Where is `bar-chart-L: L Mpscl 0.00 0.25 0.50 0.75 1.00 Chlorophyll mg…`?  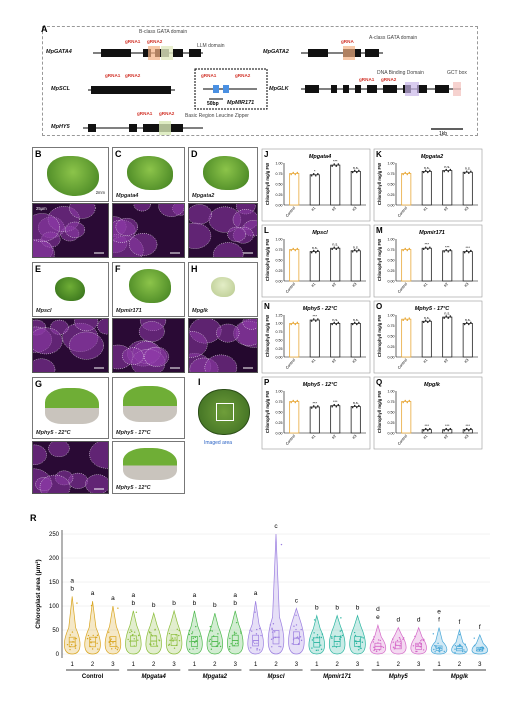
bar-chart-L: L Mpscl 0.00 0.25 0.50 0.75 1.00 Chlorophyll mg… is located at coordinates (316, 261).